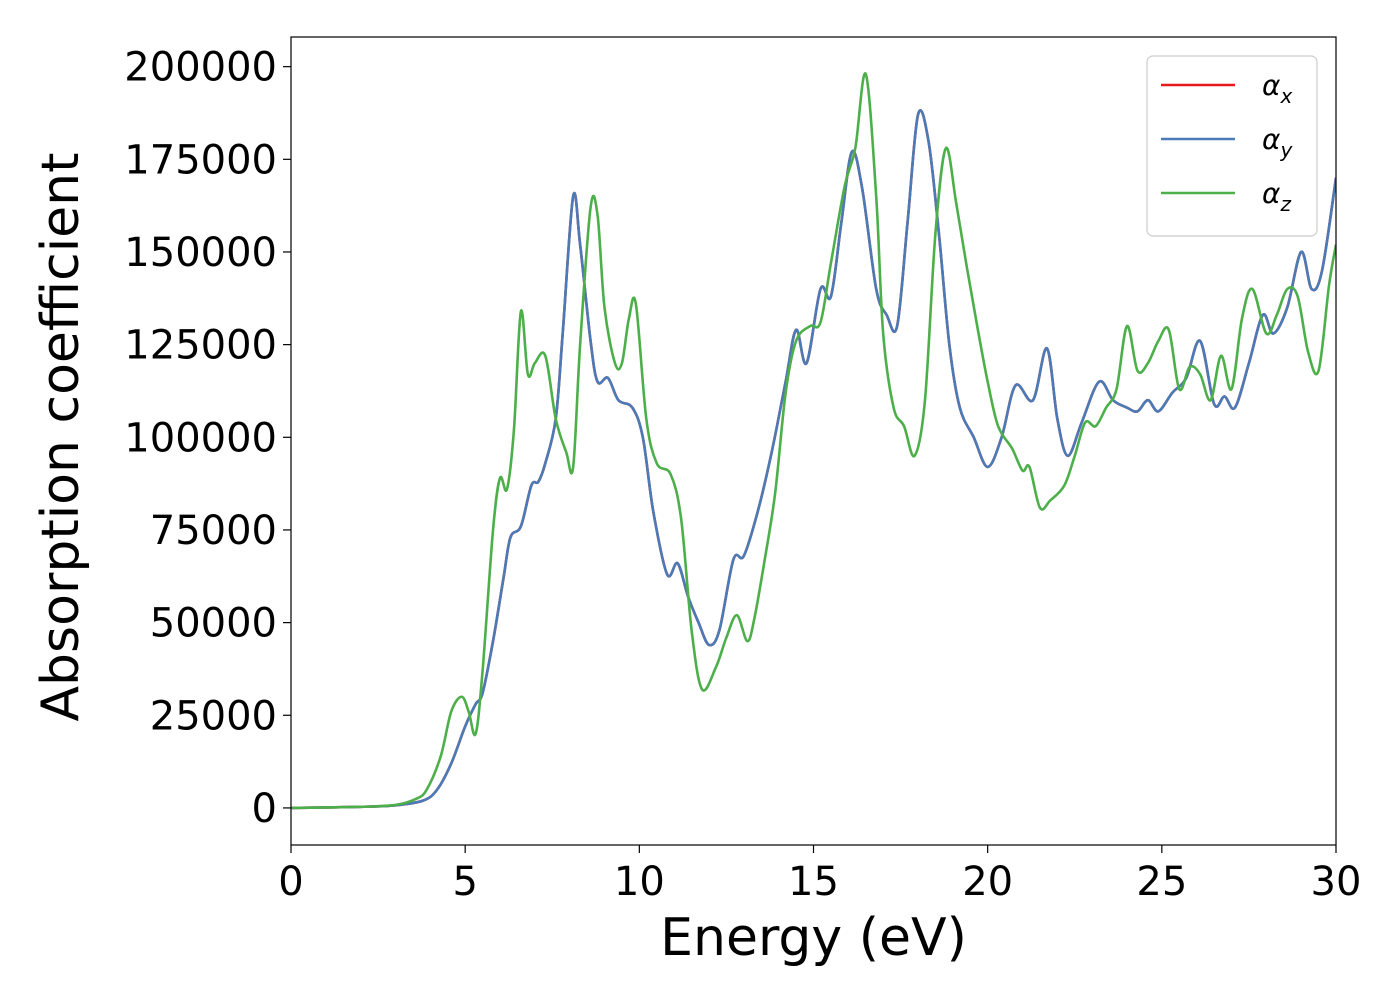  Describe the element at coordinates (200, 68) in the screenshot. I see `y-tick-label: 200000` at that location.